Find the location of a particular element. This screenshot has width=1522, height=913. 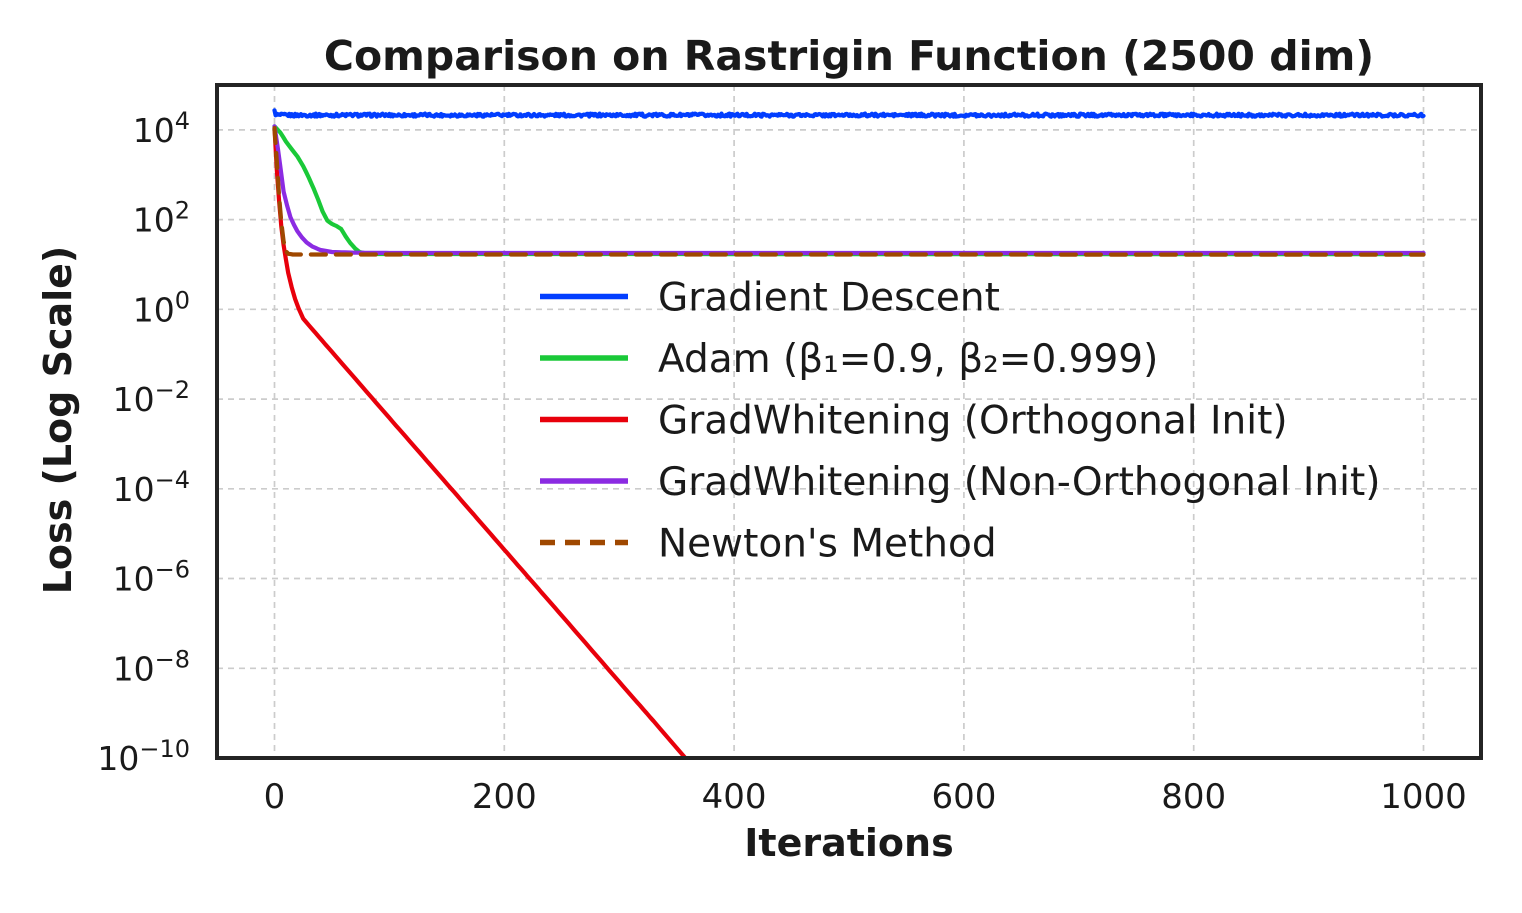

series-line-gradwhitening-non-orthogonal-init is located at coordinates (849, 190).